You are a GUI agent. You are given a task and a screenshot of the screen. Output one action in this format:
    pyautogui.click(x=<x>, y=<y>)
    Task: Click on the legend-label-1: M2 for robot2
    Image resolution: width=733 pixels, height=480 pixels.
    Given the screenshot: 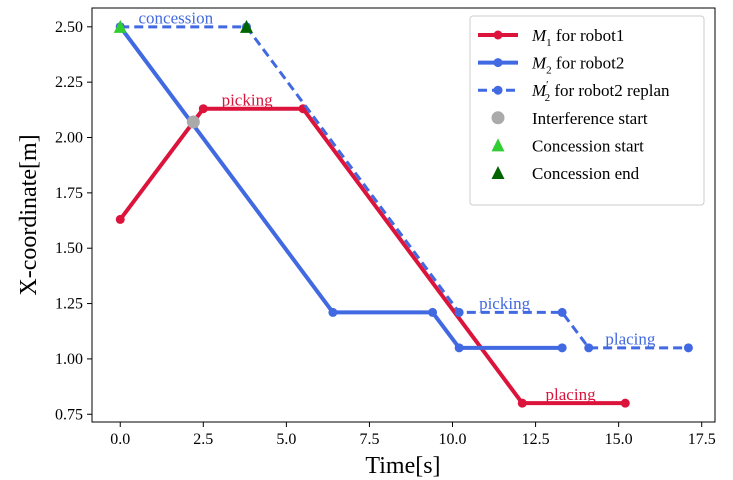 What is the action you would take?
    pyautogui.click(x=577, y=65)
    